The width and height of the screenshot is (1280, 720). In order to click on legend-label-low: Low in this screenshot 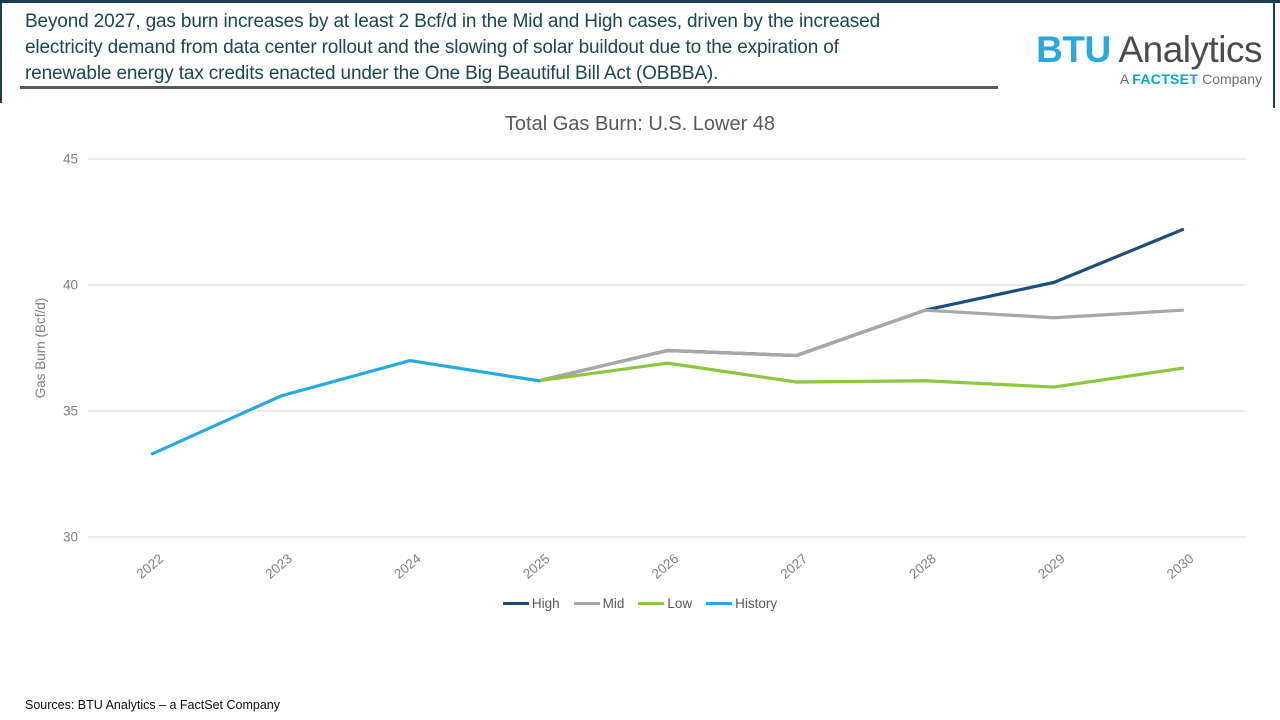, I will do `click(680, 603)`.